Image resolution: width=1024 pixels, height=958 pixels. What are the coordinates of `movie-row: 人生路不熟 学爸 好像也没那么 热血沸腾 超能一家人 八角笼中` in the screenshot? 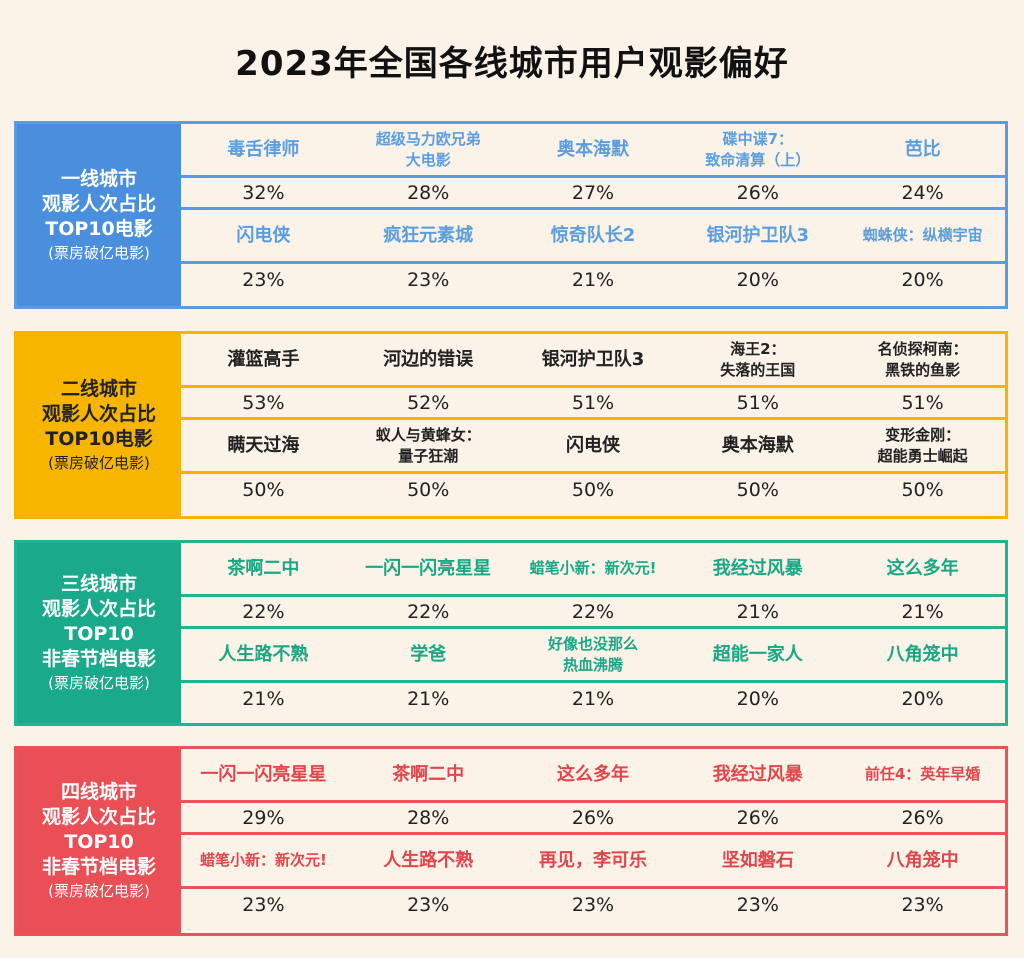 It's located at (593, 654).